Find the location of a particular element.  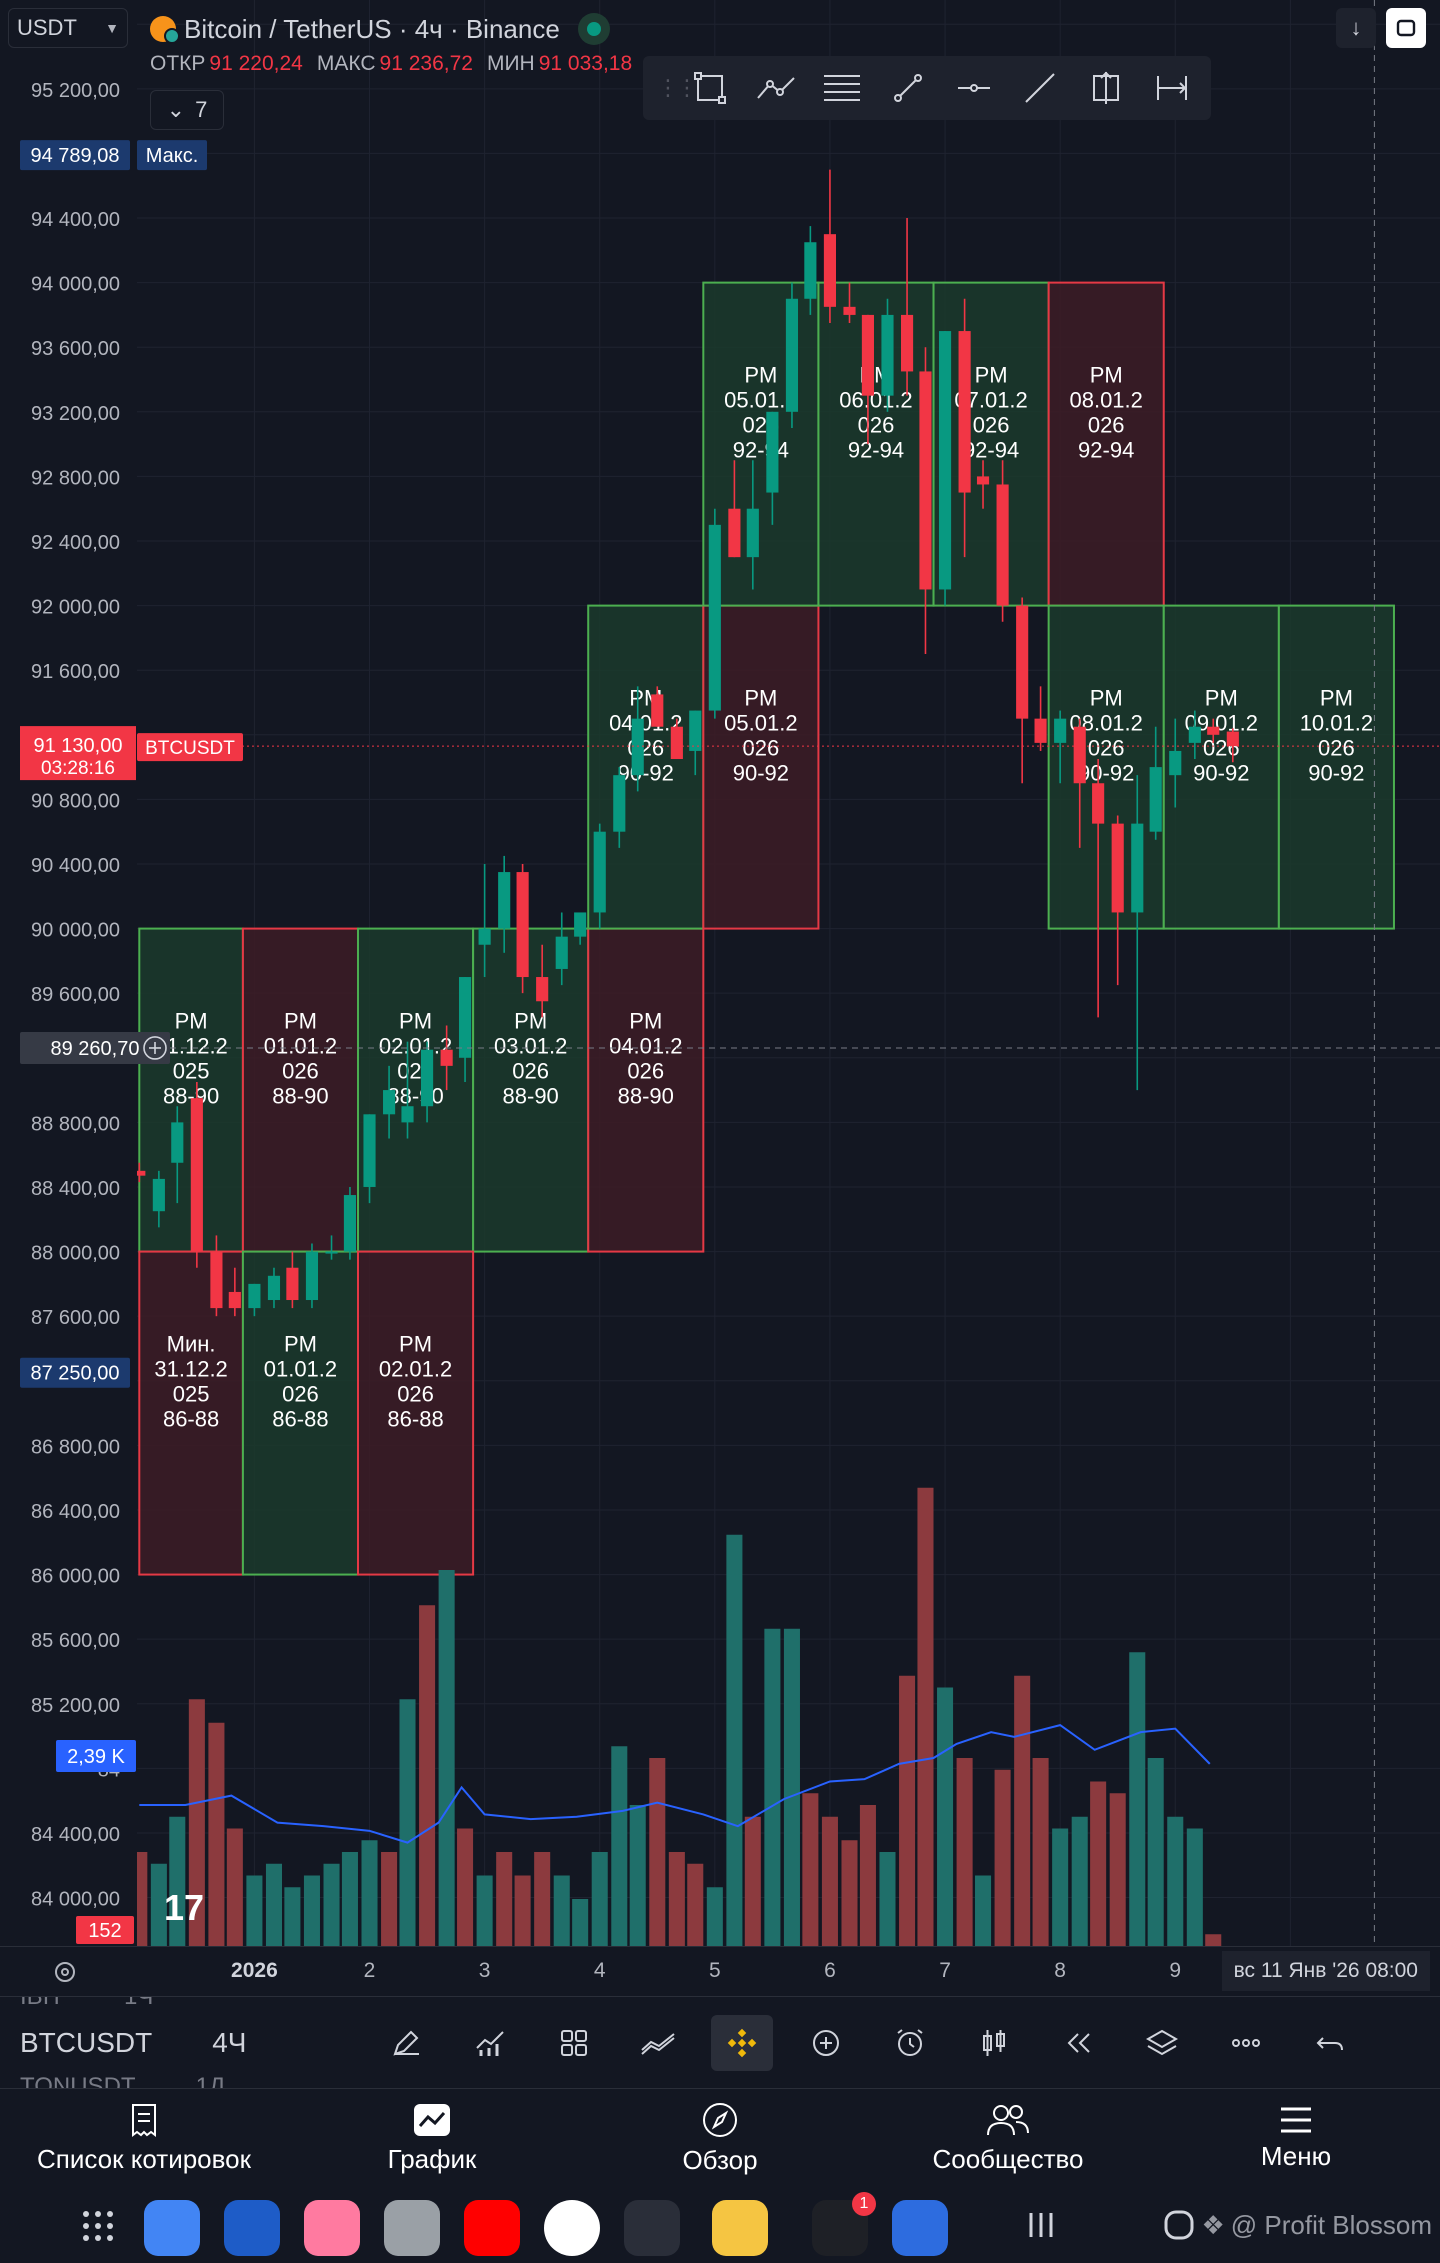

last-price-box is located at coordinates (78, 753).